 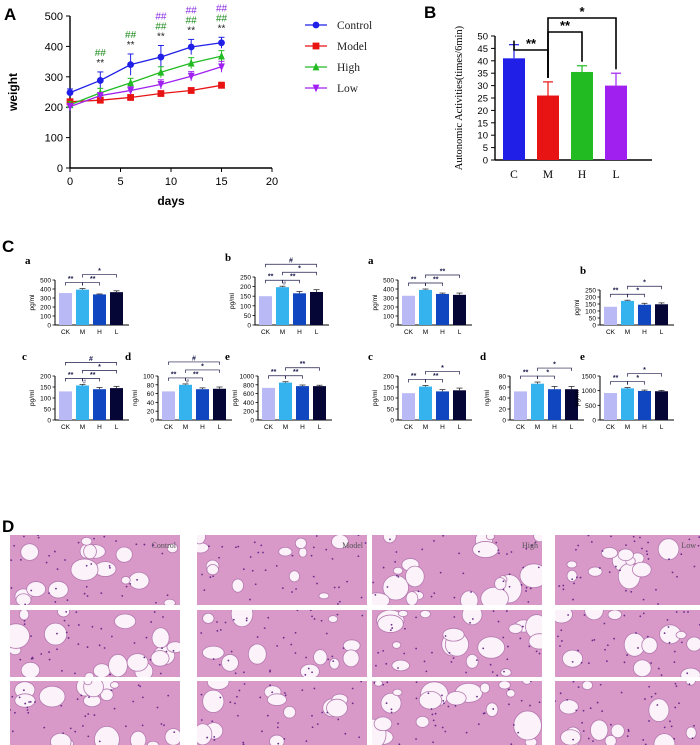 I want to click on b-significance-mark: **, so click(x=531, y=43).